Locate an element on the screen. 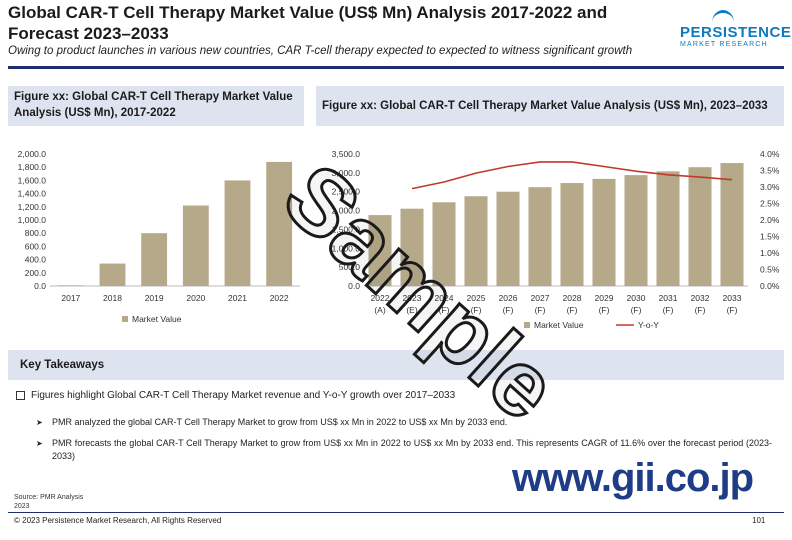  key-takeaways-header: Key Takeaways is located at coordinates (396, 365).